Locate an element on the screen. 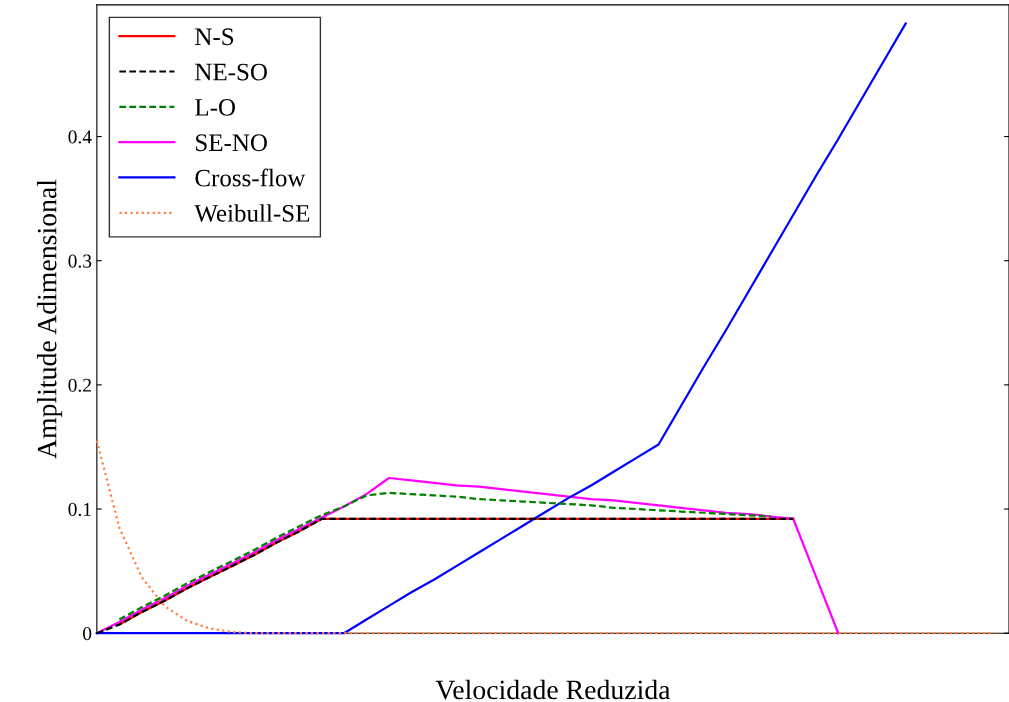 Image resolution: width=1009 pixels, height=702 pixels. legend-label: Cross-flow is located at coordinates (250, 177).